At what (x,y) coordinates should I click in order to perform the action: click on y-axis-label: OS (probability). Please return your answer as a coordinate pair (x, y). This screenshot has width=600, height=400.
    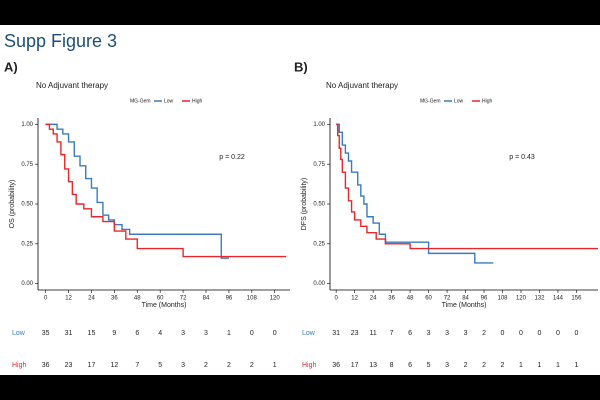
    Looking at the image, I should click on (12, 204).